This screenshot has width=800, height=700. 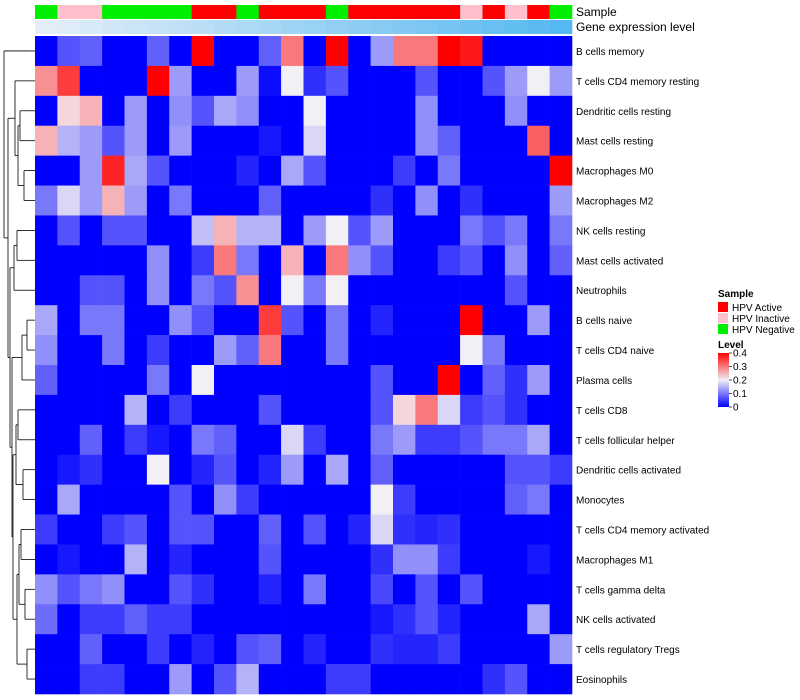 I want to click on row-label: T cells follicular helper, so click(x=625, y=441).